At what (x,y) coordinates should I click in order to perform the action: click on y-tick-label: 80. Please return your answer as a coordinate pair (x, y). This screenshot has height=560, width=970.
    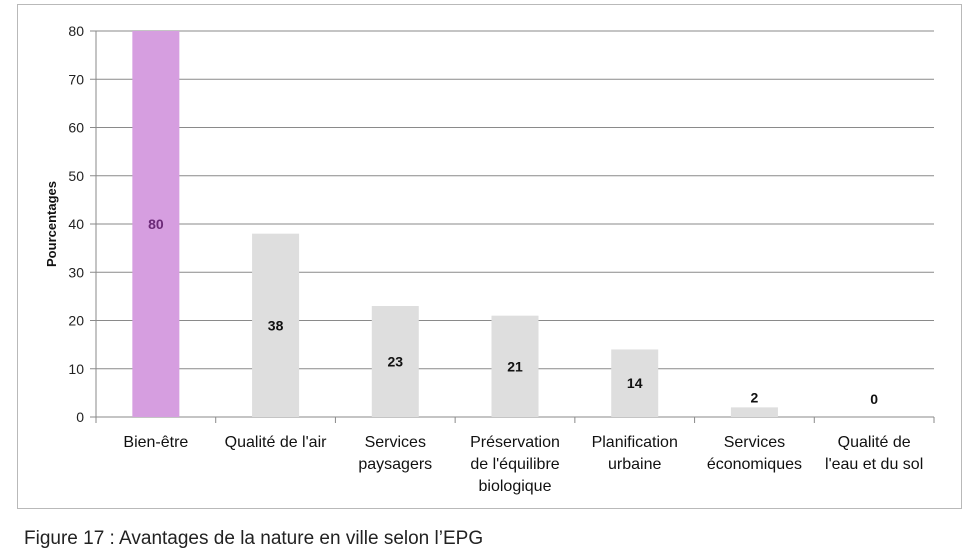
    Looking at the image, I should click on (76, 31).